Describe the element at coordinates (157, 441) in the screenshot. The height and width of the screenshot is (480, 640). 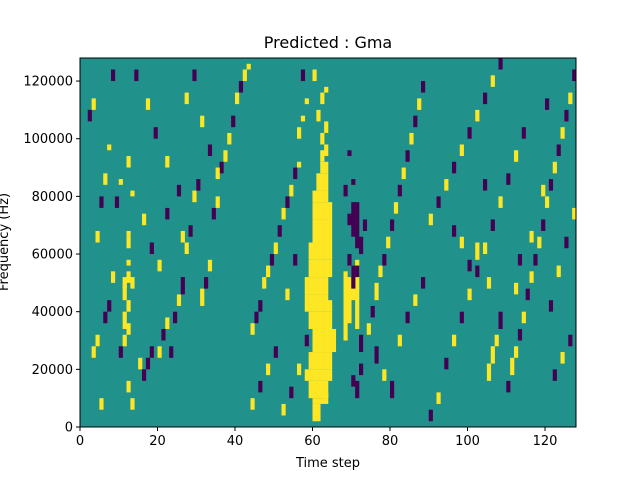
I see `x-tick-label: 20` at that location.